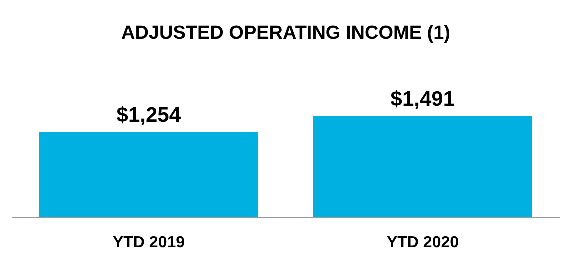 Image resolution: width=572 pixels, height=280 pixels. I want to click on chart-title: ADJUSTED OPERATING INCOME (1), so click(286, 34).